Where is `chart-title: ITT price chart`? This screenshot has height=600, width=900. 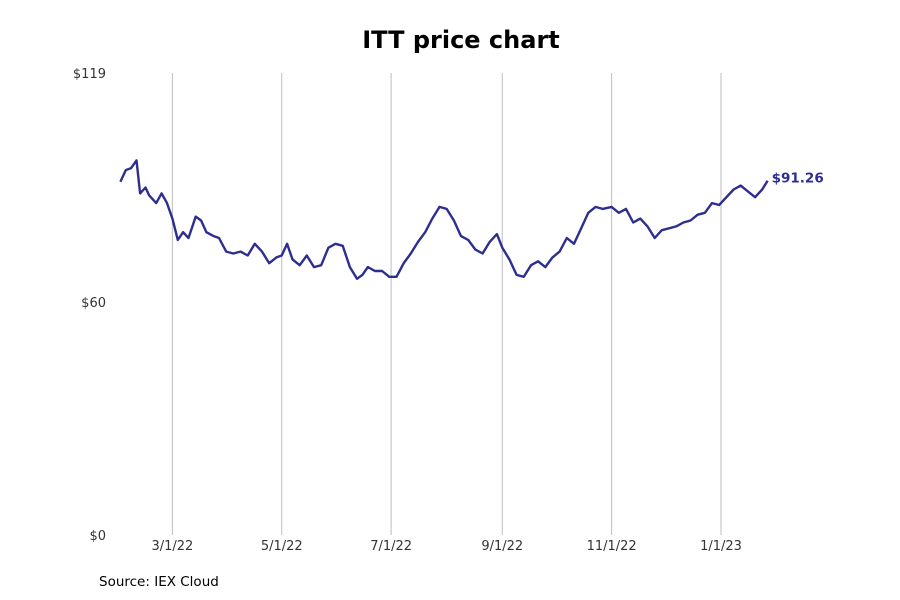 chart-title: ITT price chart is located at coordinates (461, 40).